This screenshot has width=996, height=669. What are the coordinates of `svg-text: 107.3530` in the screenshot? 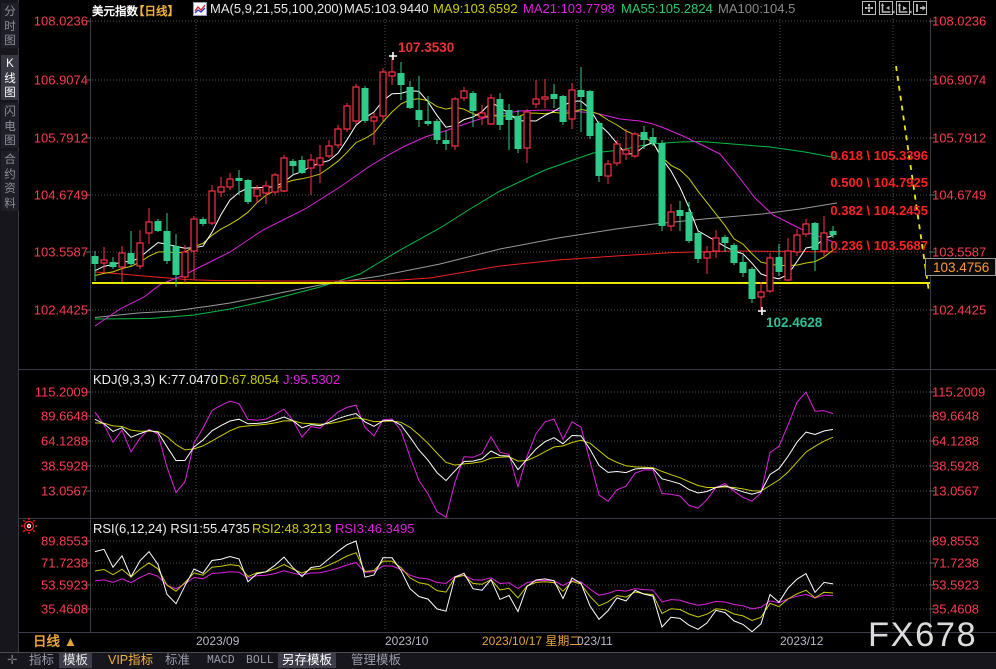 It's located at (426, 47).